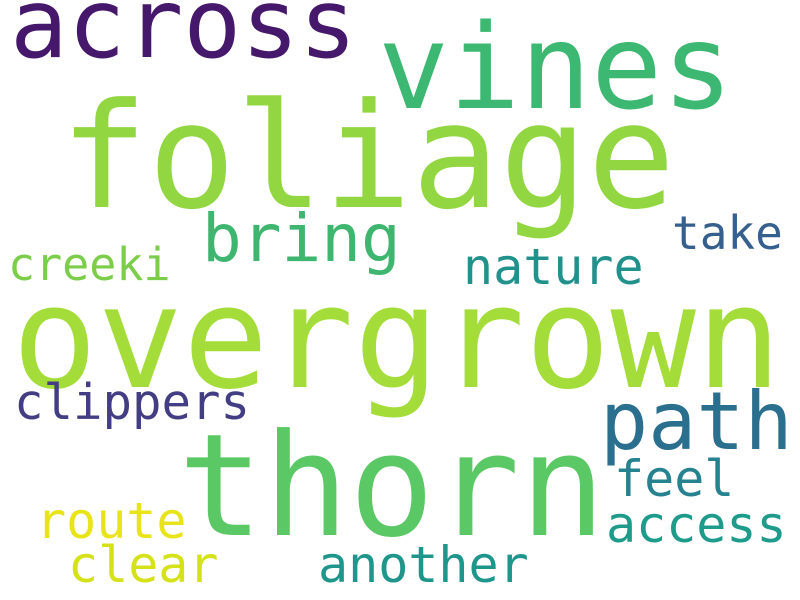 This screenshot has height=600, width=800. Describe the element at coordinates (674, 479) in the screenshot. I see `word-feel: feel` at that location.